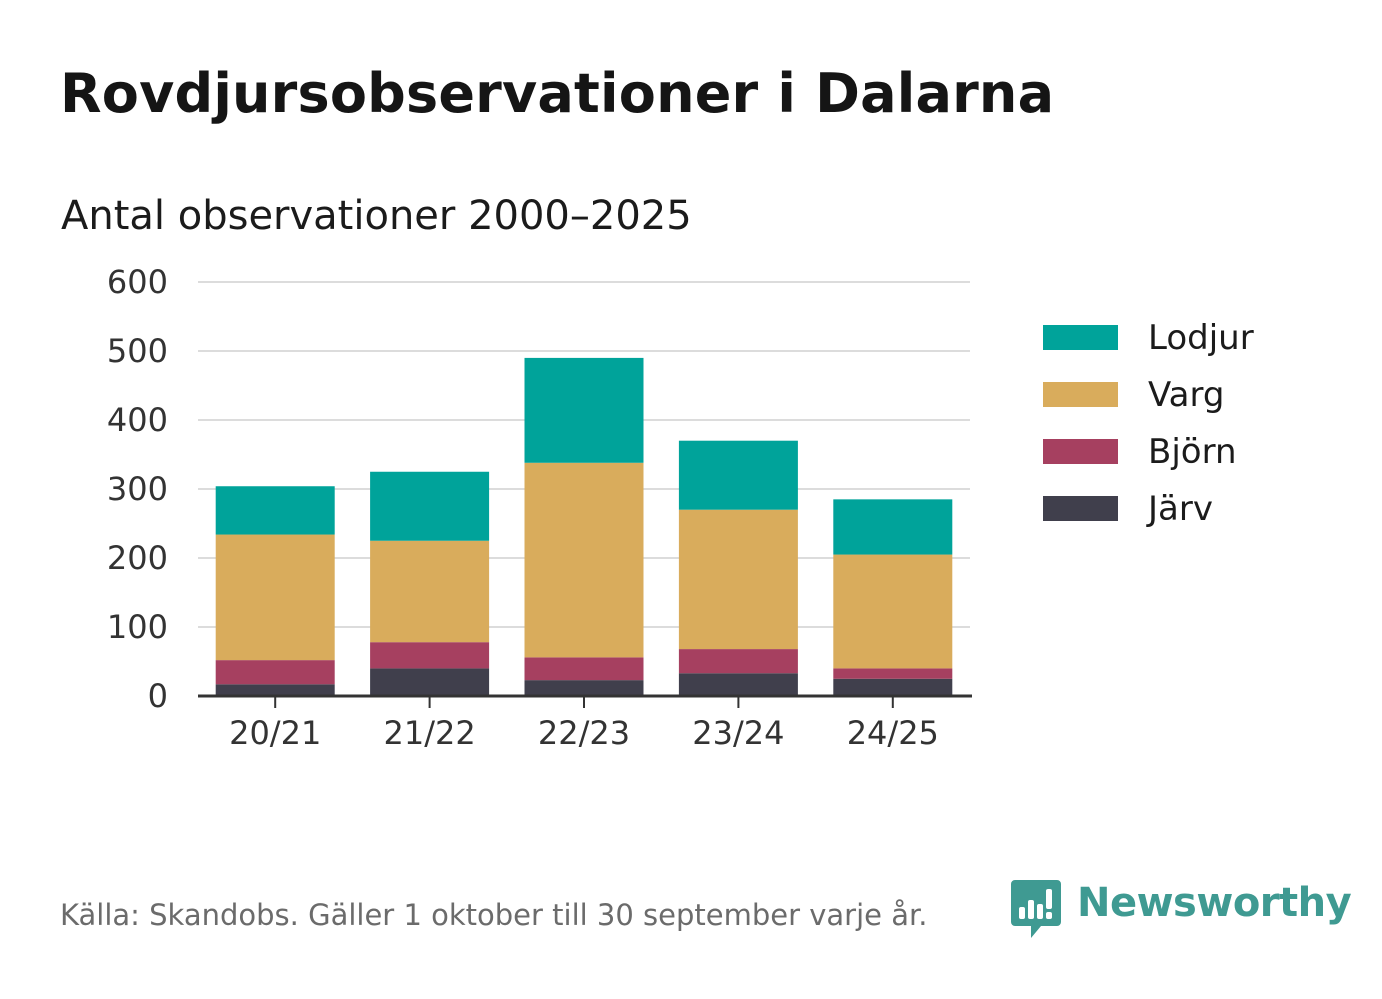  What do you see at coordinates (1179, 509) in the screenshot?
I see `legend-label-järv: Järv` at bounding box center [1179, 509].